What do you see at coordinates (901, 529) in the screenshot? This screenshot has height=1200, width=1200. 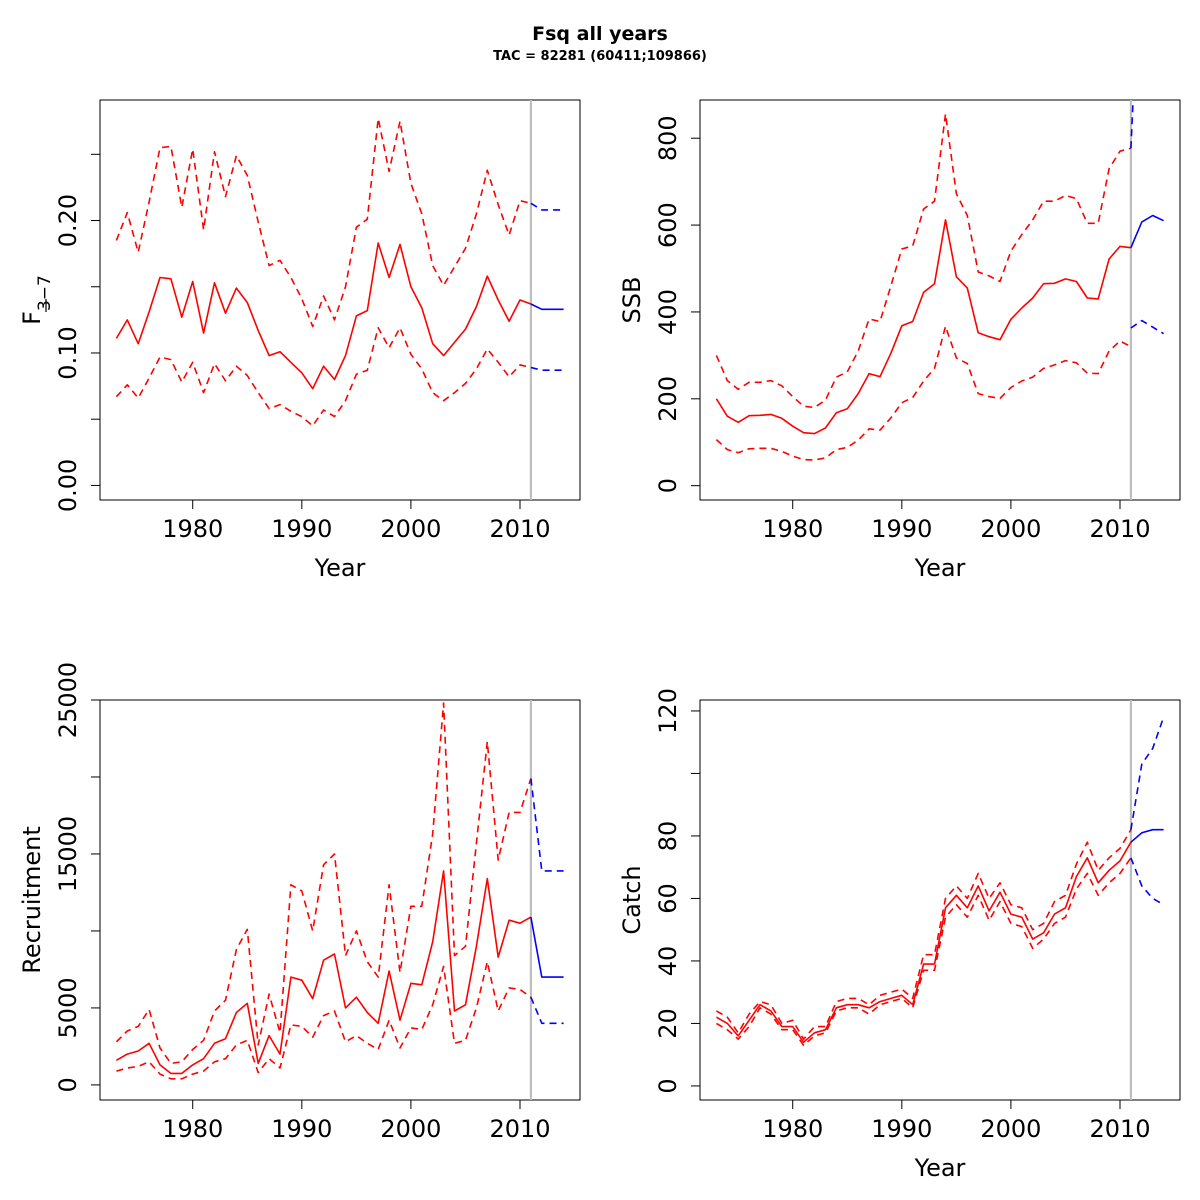 I see `ssb-x-tick-label: 1990` at bounding box center [901, 529].